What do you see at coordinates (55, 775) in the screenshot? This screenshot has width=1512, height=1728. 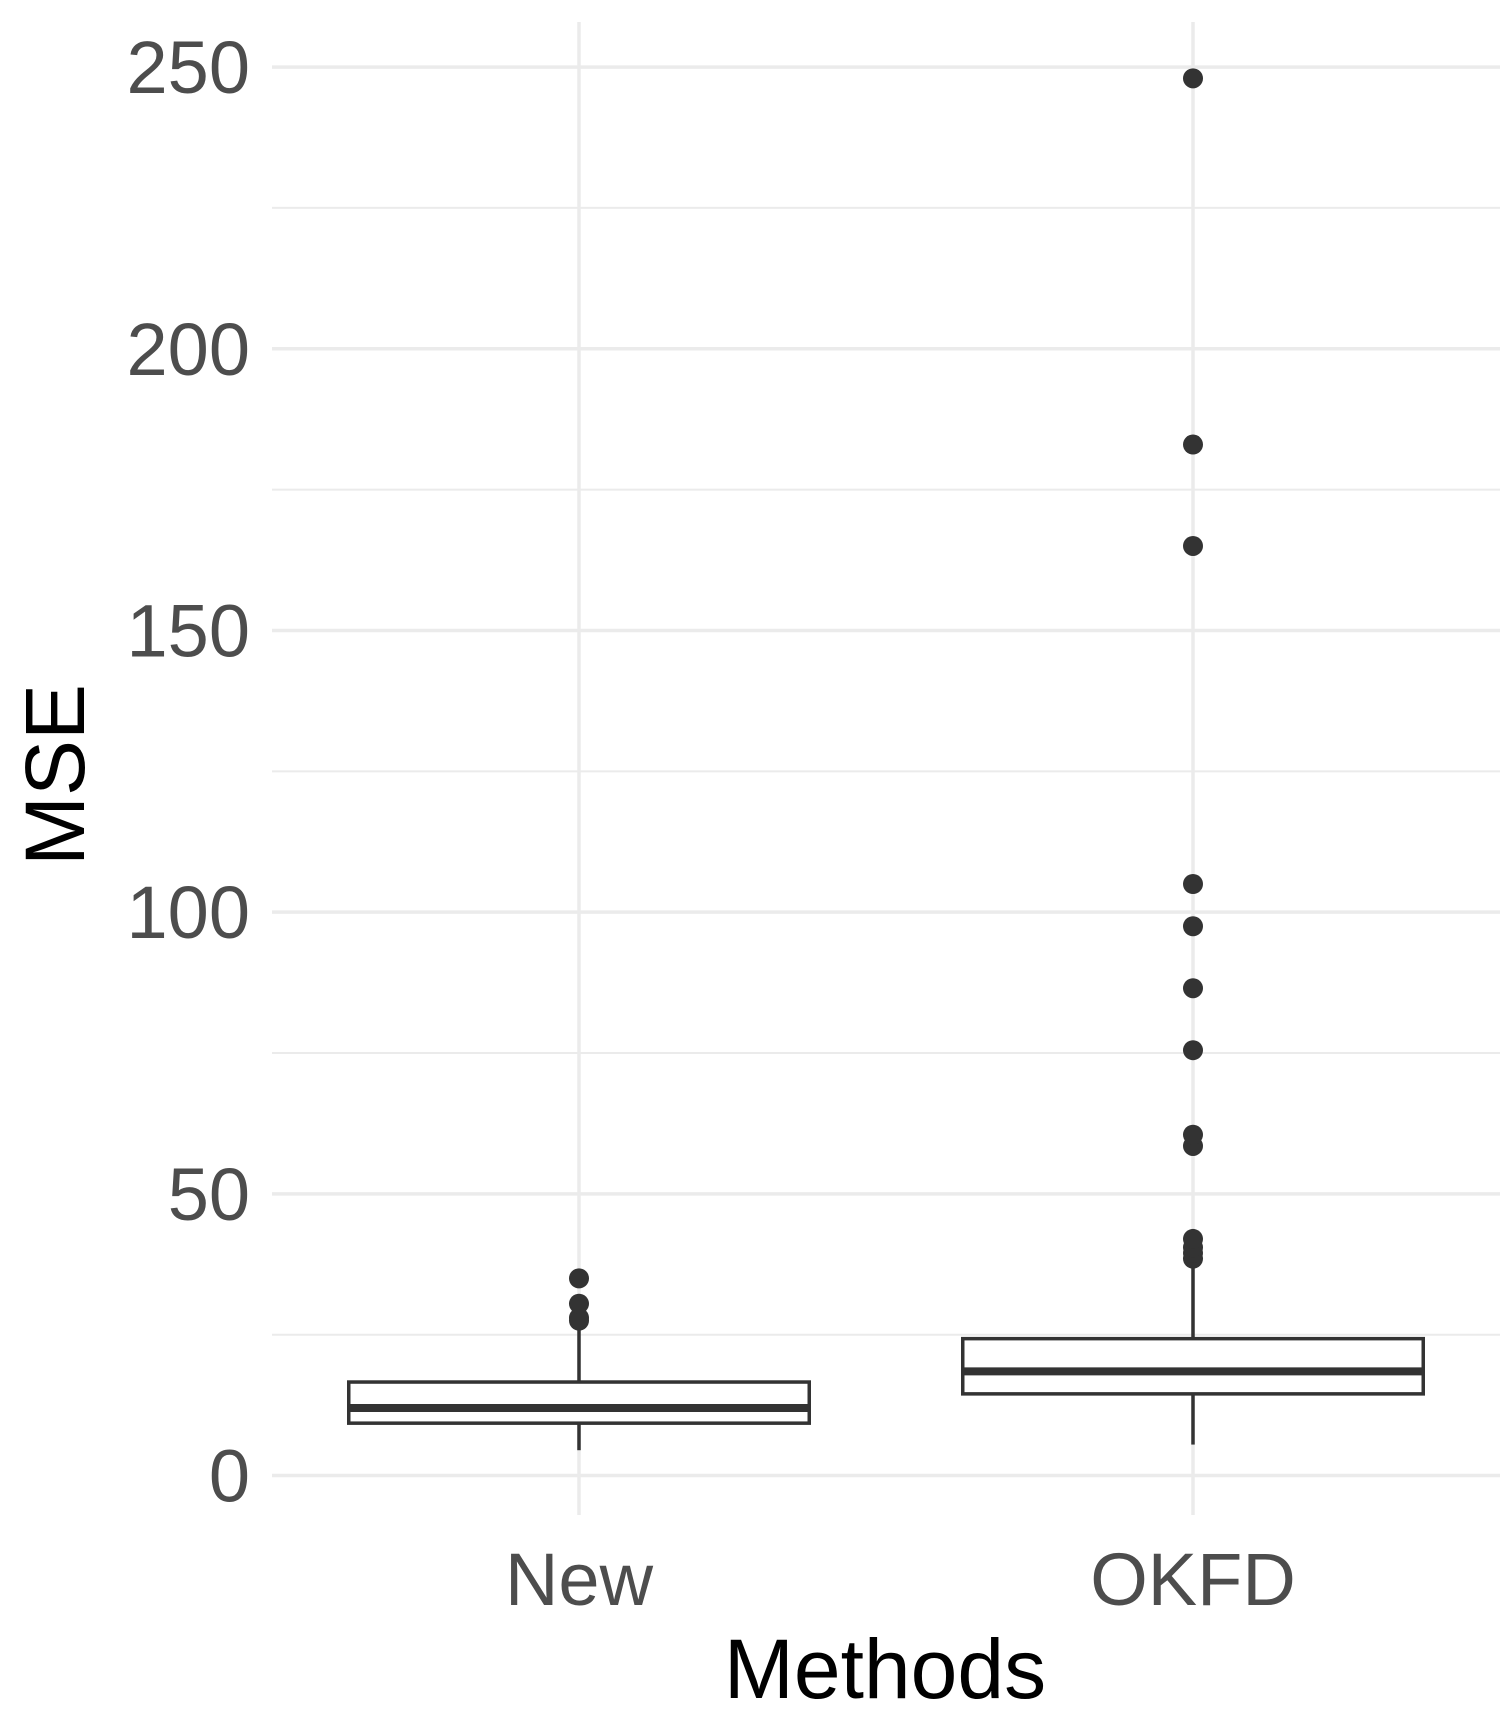 I see `y-axis-title: MSE` at bounding box center [55, 775].